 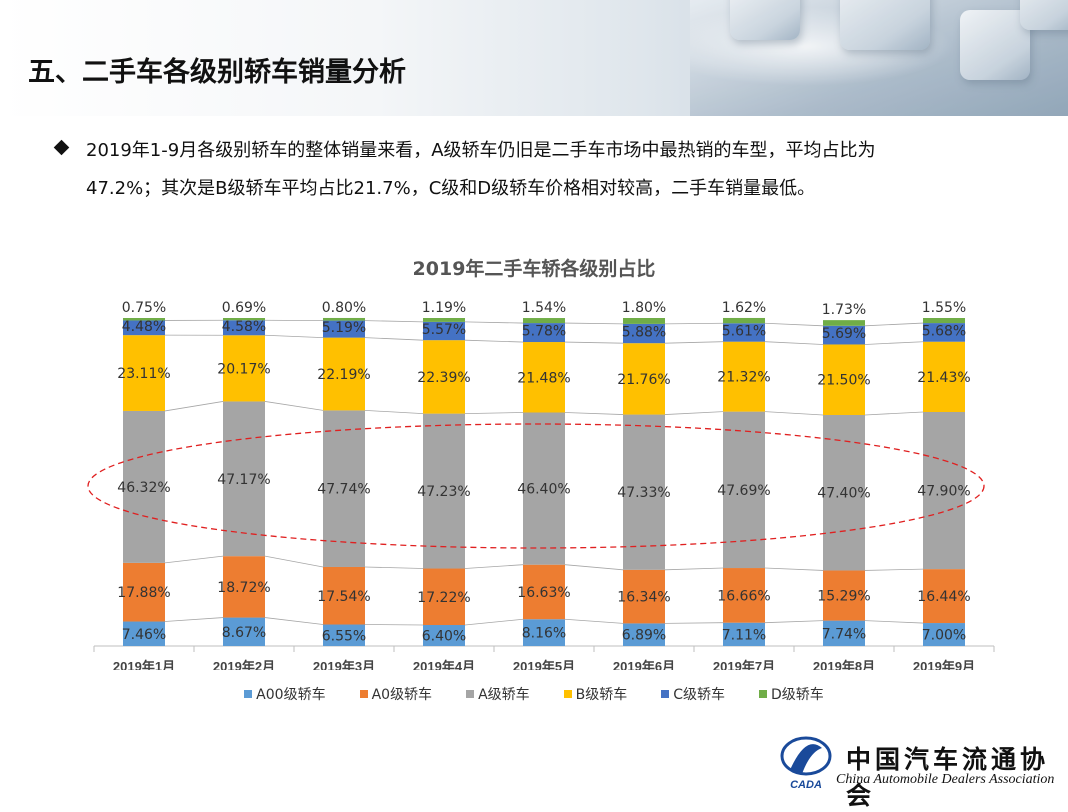 What do you see at coordinates (402, 694) in the screenshot?
I see `legend-label: A0级轿车` at bounding box center [402, 694].